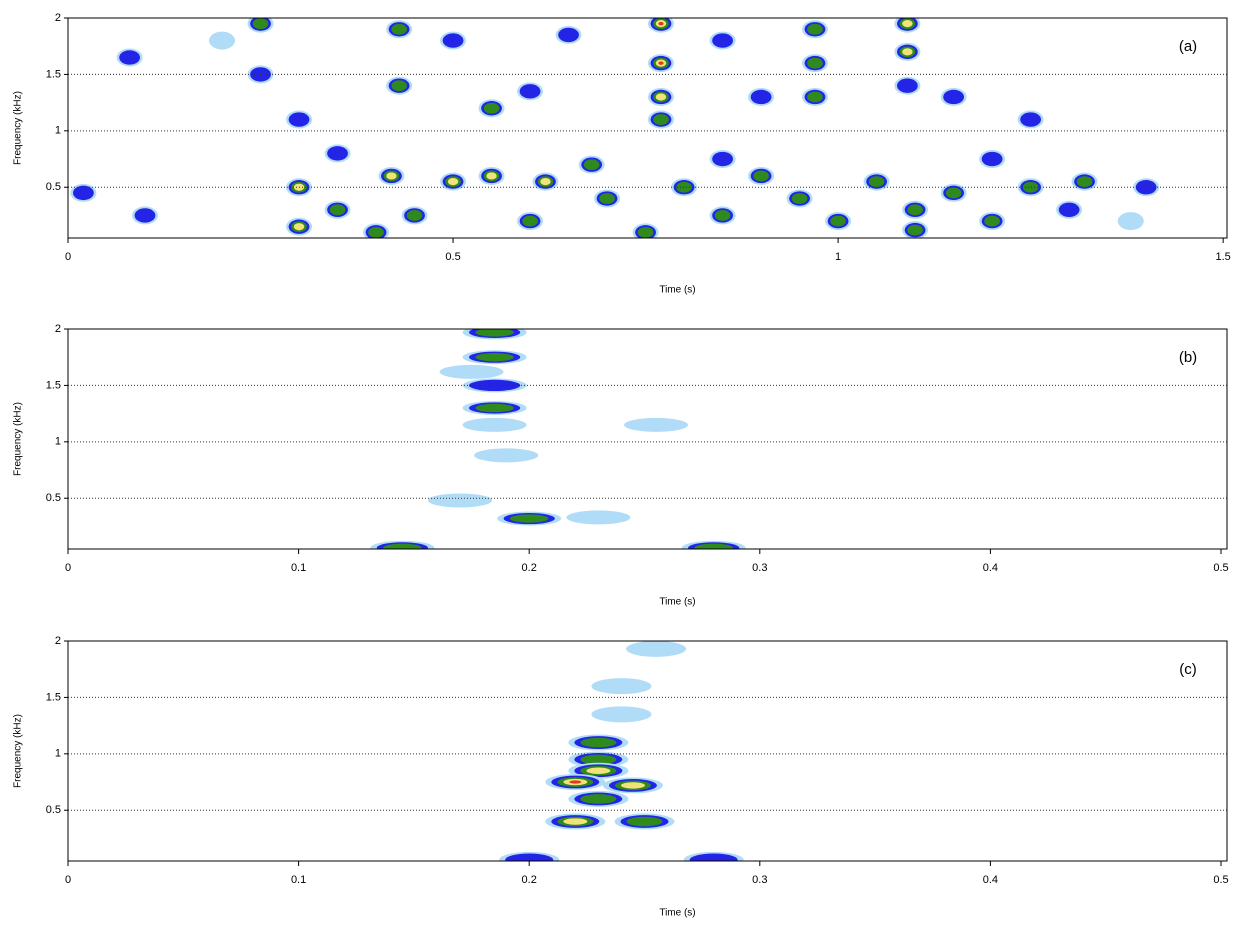  What do you see at coordinates (759, 568) in the screenshot?
I see `x-tick-label: 0.3` at bounding box center [759, 568].